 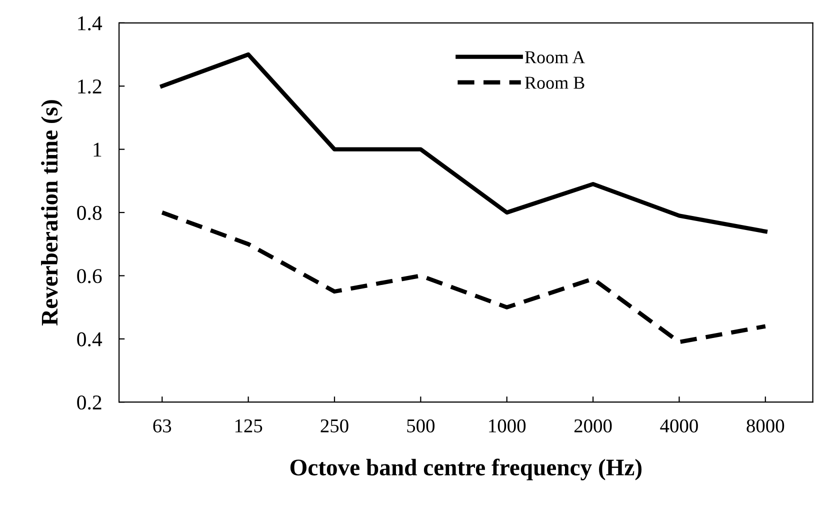 What do you see at coordinates (89, 276) in the screenshot?
I see `y-tick-label: 0.6` at bounding box center [89, 276].